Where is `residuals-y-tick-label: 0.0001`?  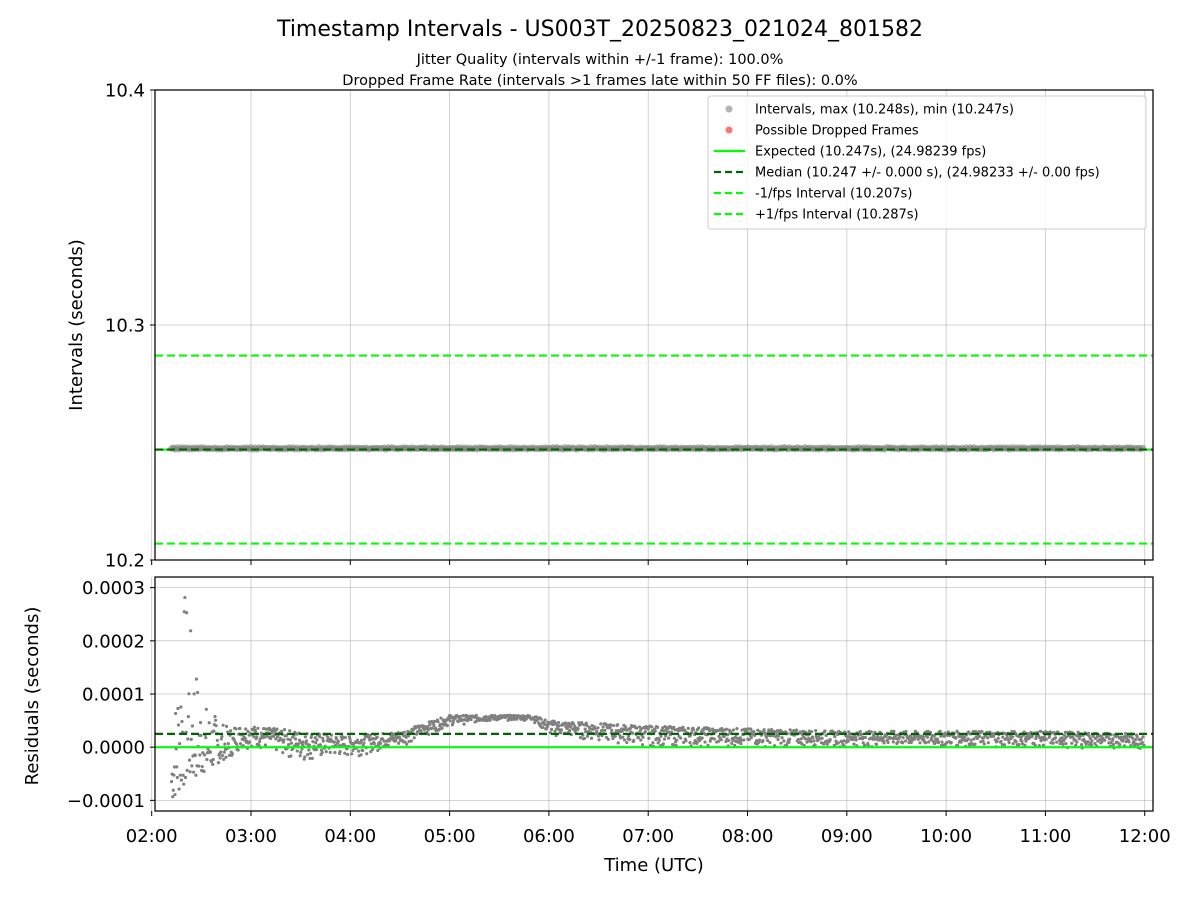
residuals-y-tick-label: 0.0001 is located at coordinates (113, 695).